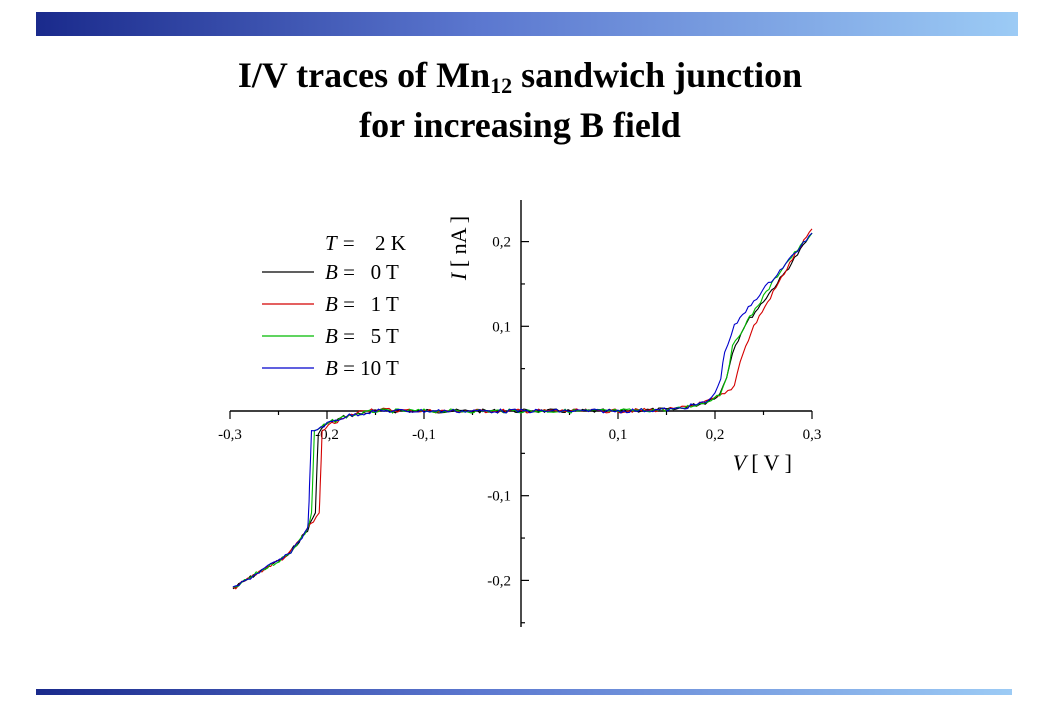 The image size is (1040, 720). I want to click on y-tick-label: -0,1, so click(499, 497).